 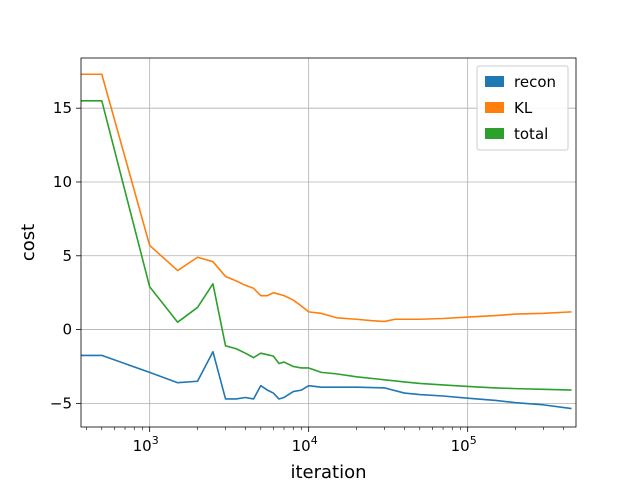 I want to click on y-tick-label: 5, so click(x=67, y=256).